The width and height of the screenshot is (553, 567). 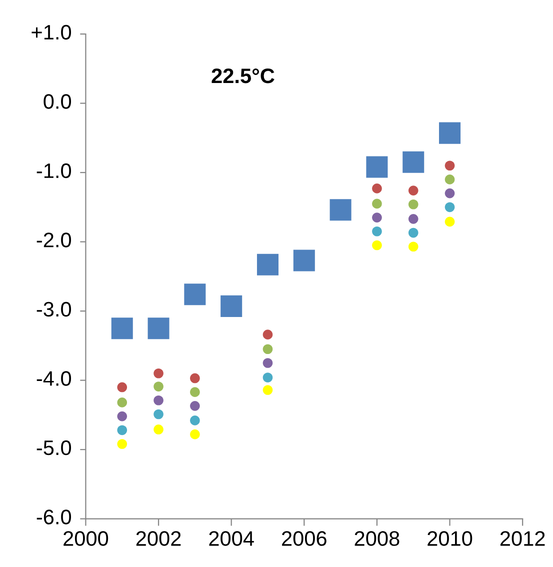 I want to click on y-tick-label: -6.0, so click(x=54, y=517).